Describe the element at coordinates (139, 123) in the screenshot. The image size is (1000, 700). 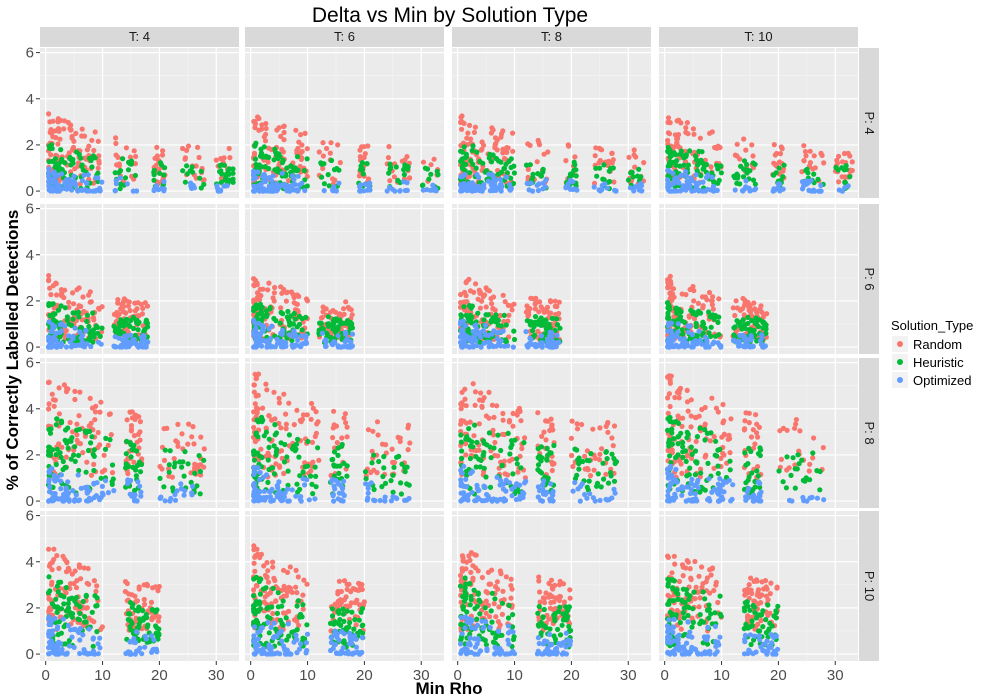
I see `panel-background` at that location.